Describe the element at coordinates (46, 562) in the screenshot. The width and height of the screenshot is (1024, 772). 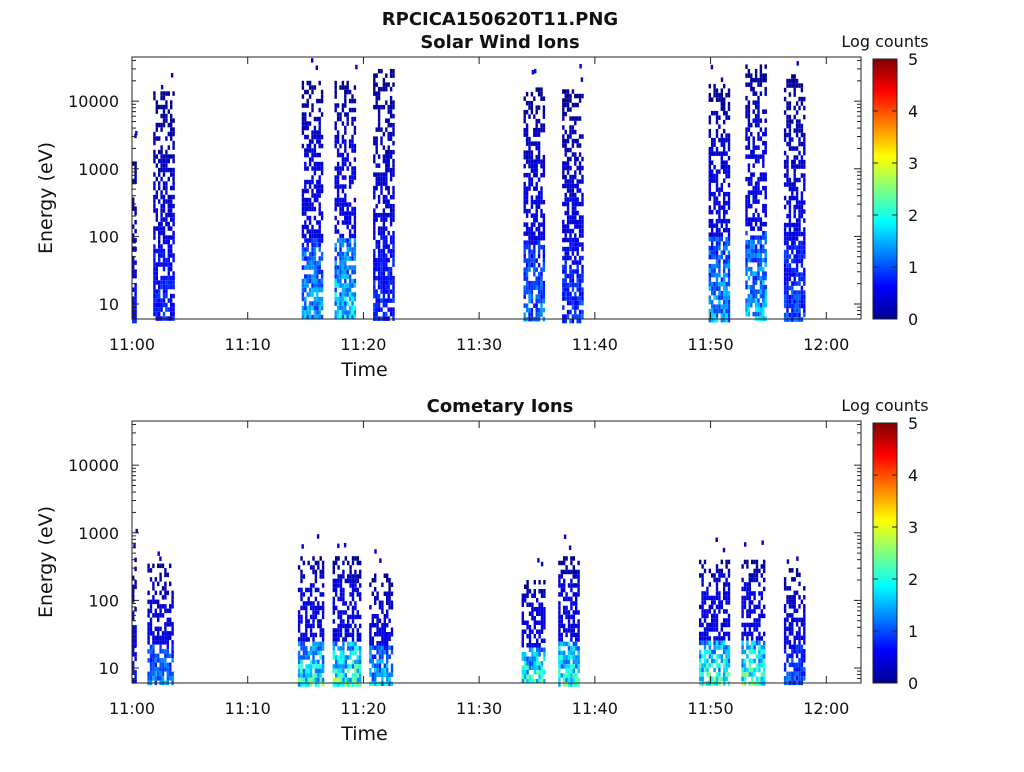
I see `y-axis-label: Energy (eV)` at that location.